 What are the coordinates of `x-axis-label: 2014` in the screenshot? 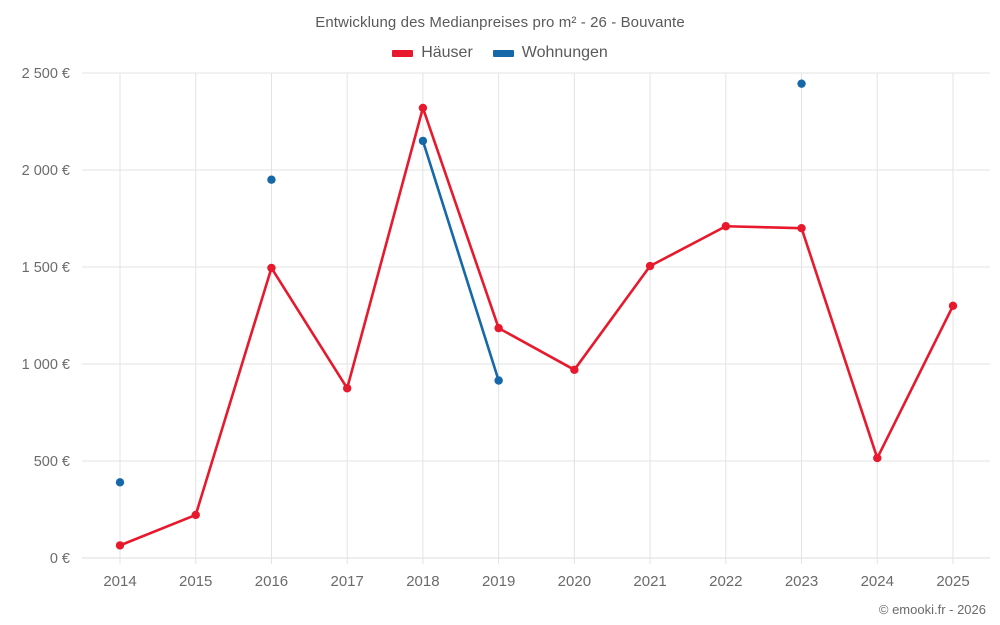 It's located at (119, 581).